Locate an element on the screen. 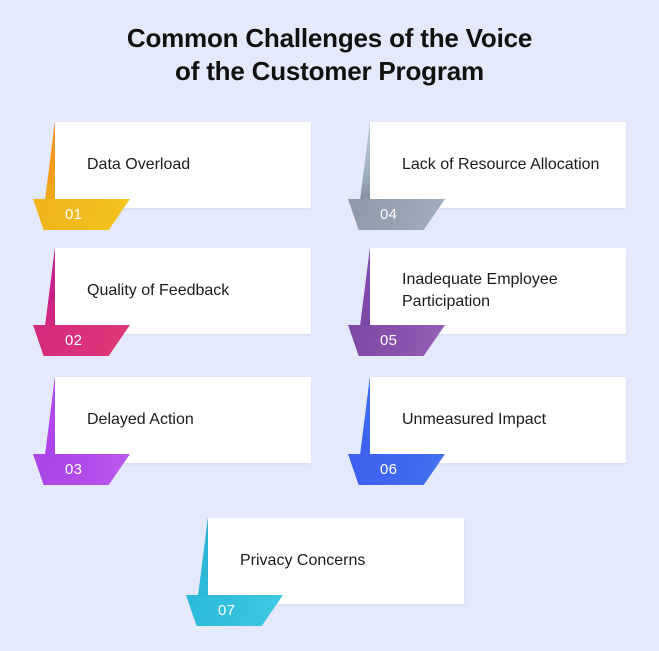 Image resolution: width=659 pixels, height=651 pixels. card-panel: Quality of Feedback is located at coordinates (183, 291).